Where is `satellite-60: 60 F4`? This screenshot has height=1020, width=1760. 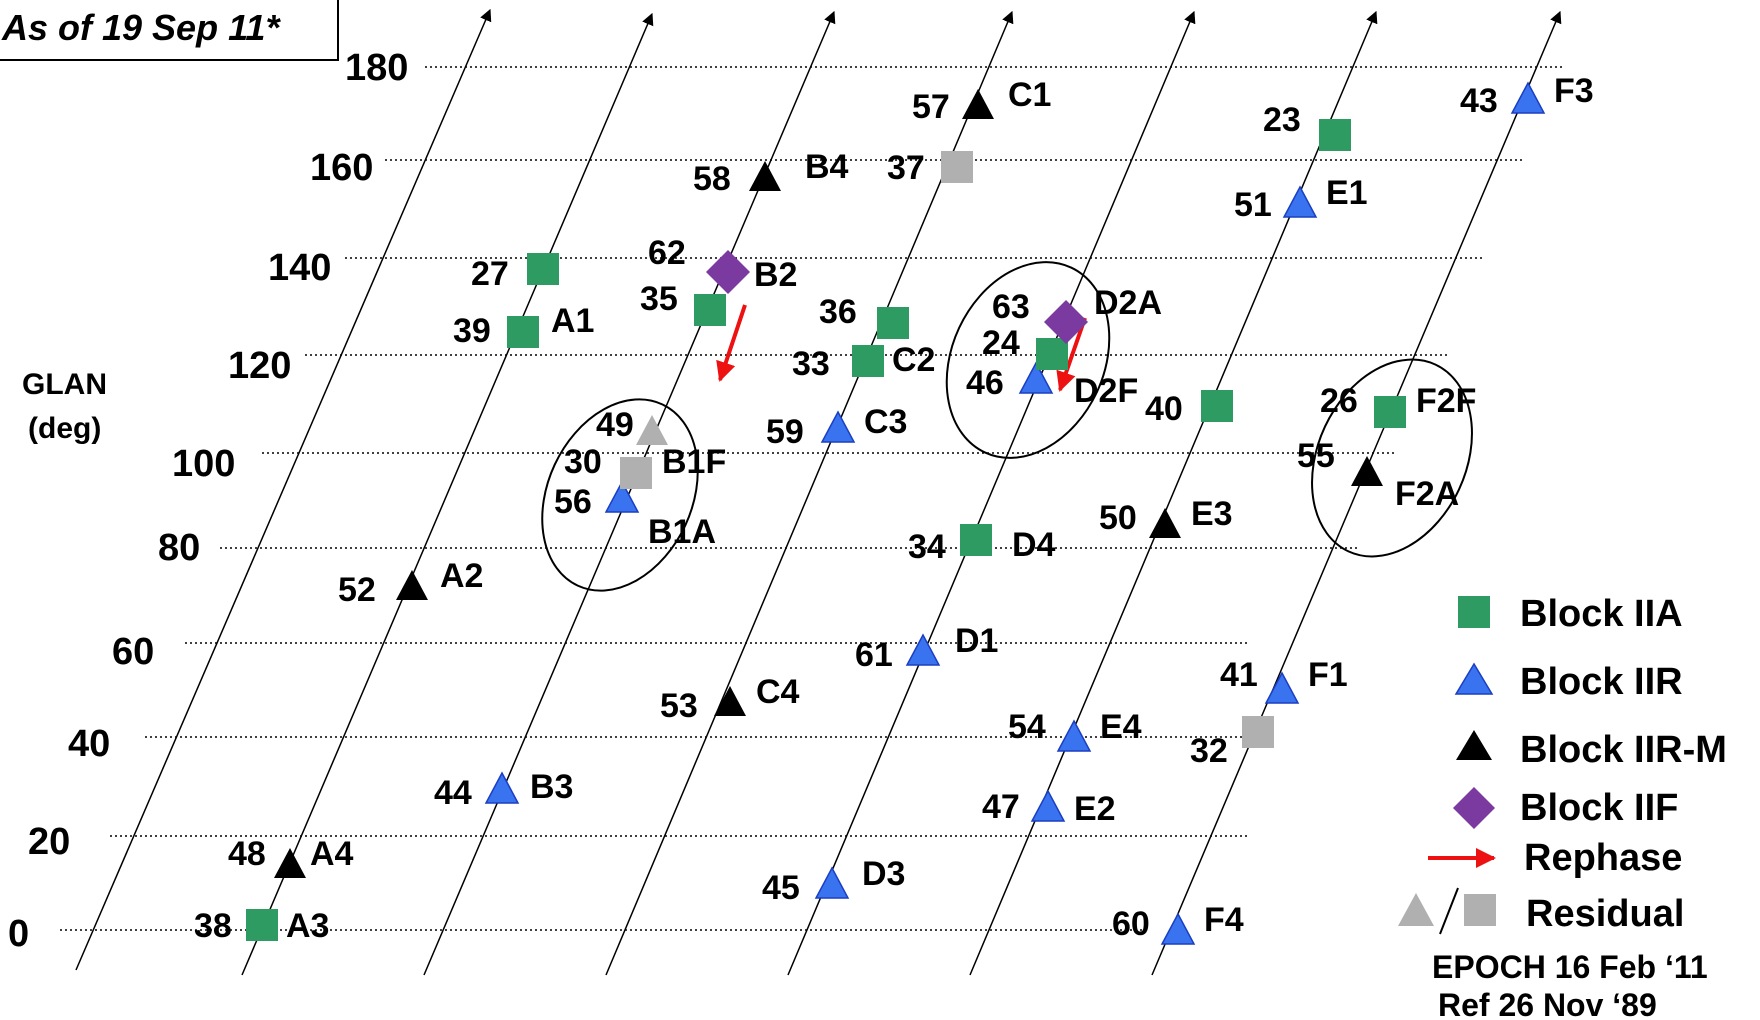
satellite-60: 60 F4 is located at coordinates (1178, 923).